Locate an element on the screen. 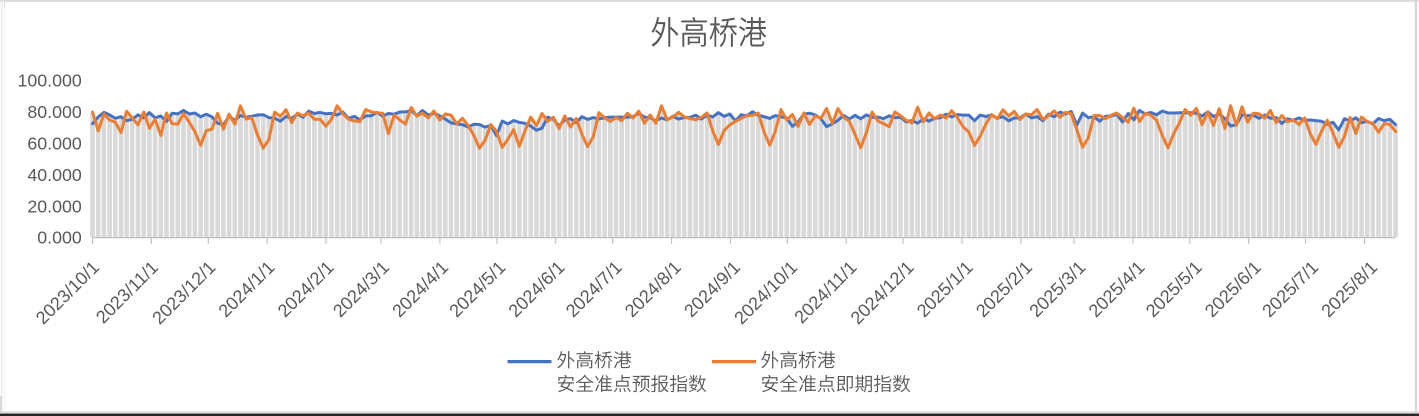 This screenshot has width=1419, height=416. svg-text: 0.000 is located at coordinates (59, 238).